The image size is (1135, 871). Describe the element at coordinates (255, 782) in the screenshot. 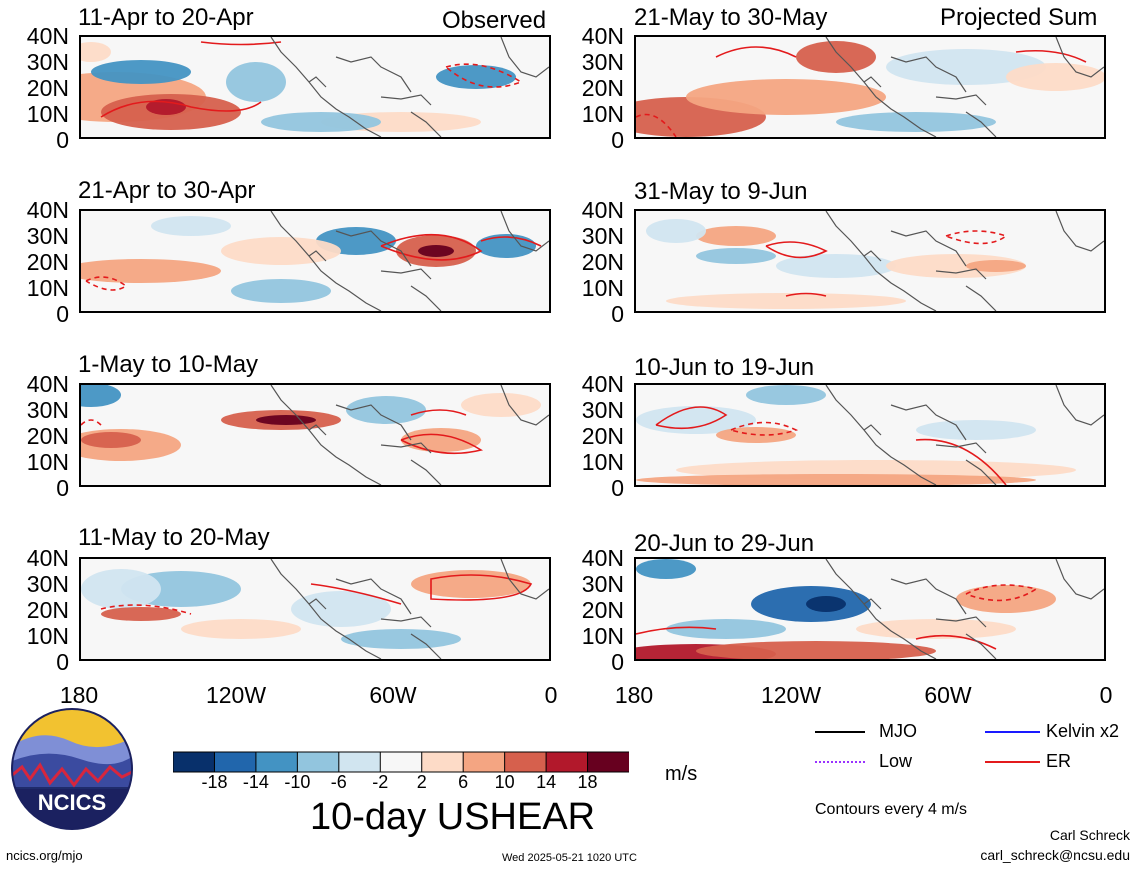

I see `colorbar-tick: -14` at that location.